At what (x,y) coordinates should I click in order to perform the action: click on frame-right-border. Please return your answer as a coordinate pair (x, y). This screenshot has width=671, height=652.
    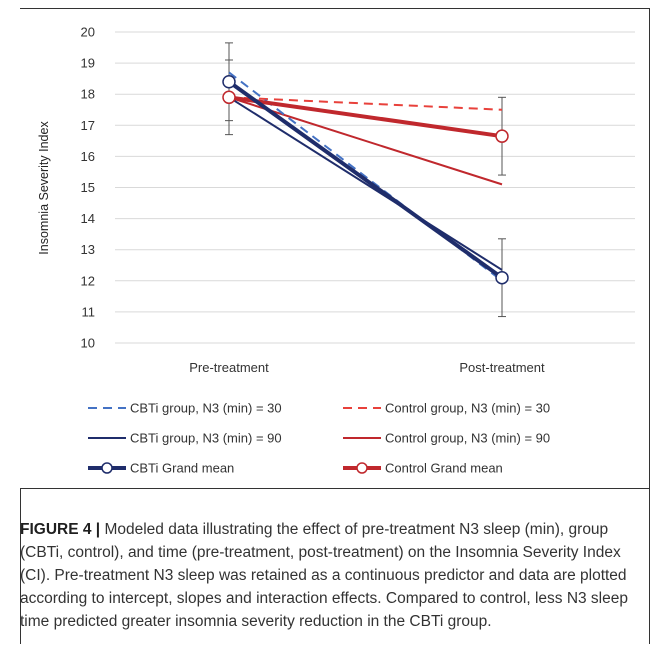
    Looking at the image, I should click on (649, 326).